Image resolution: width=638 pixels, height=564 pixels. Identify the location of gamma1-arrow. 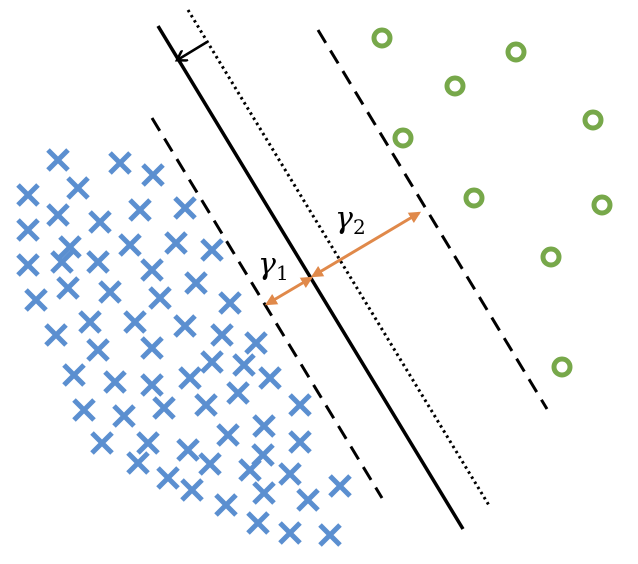
(289, 291).